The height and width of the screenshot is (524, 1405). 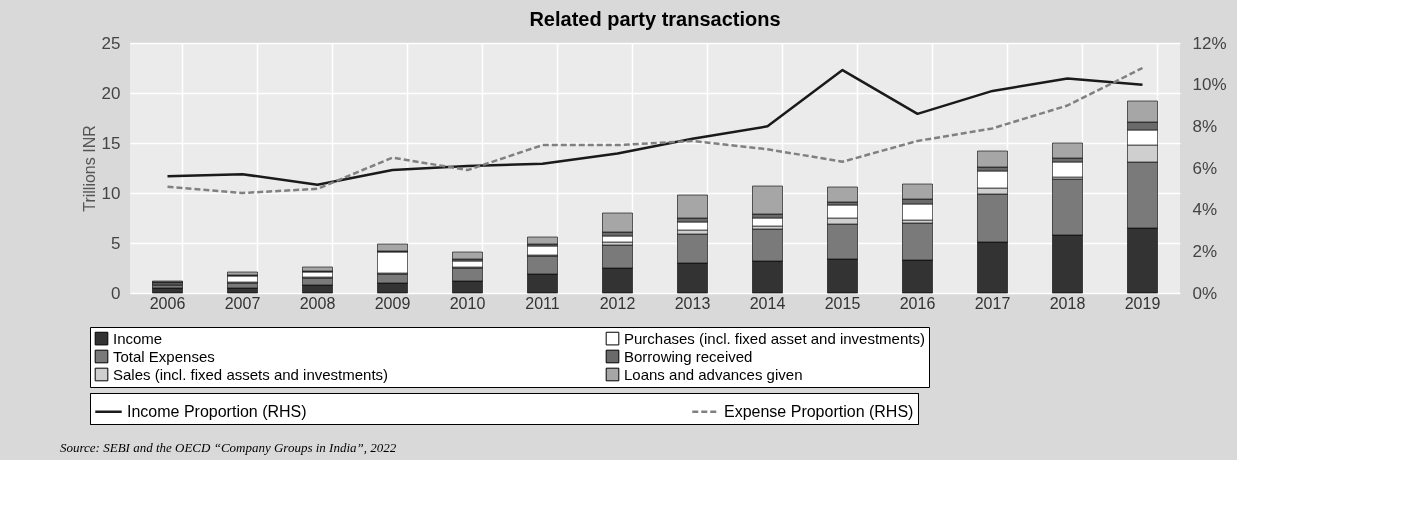 What do you see at coordinates (217, 411) in the screenshot?
I see `legend-label: Income Proportion (RHS)` at bounding box center [217, 411].